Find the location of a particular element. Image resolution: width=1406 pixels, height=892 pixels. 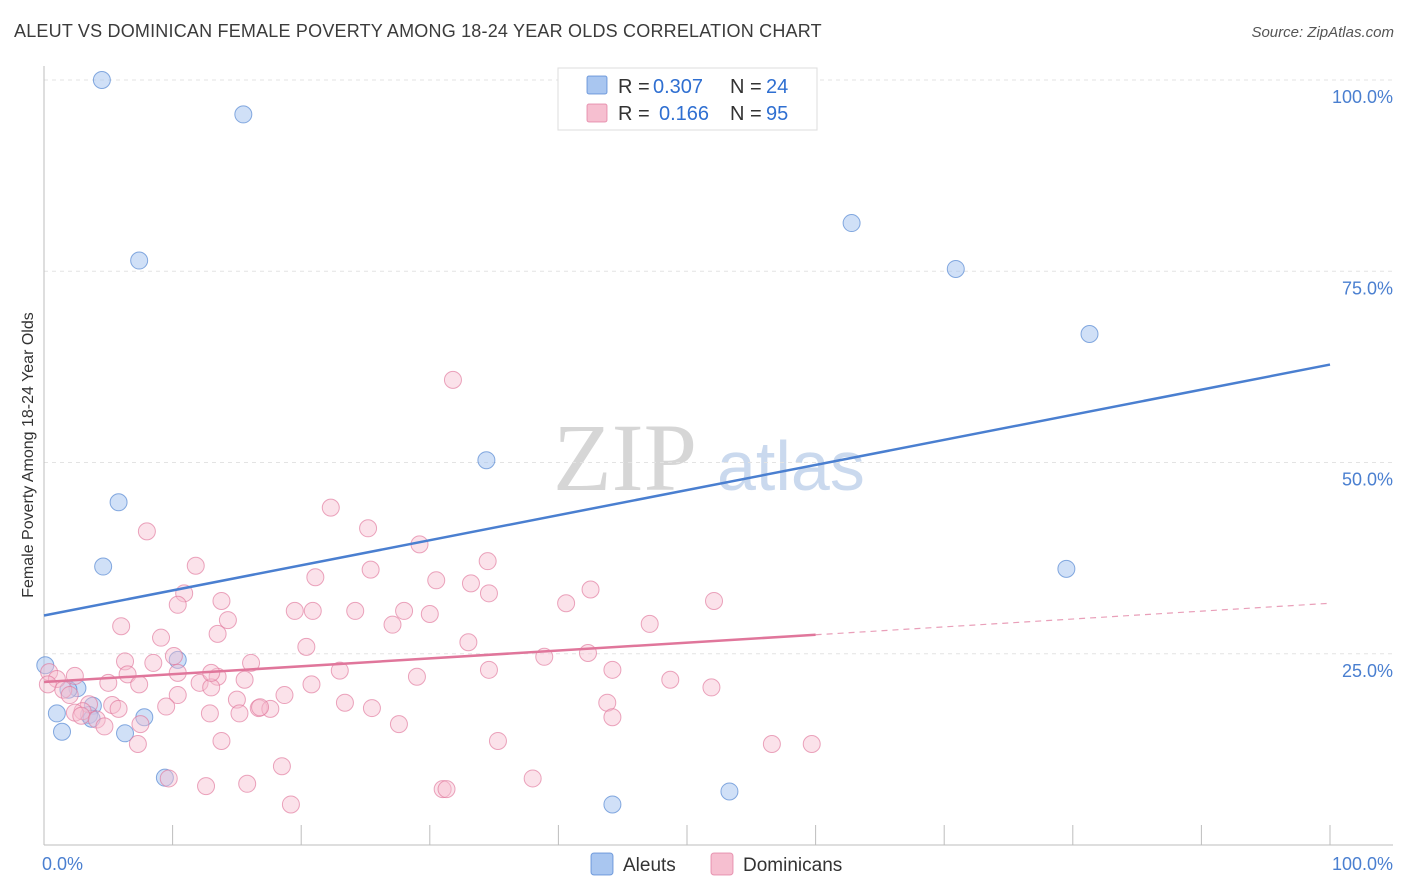

x-tick-label-min: 0.0% is located at coordinates (62, 864).